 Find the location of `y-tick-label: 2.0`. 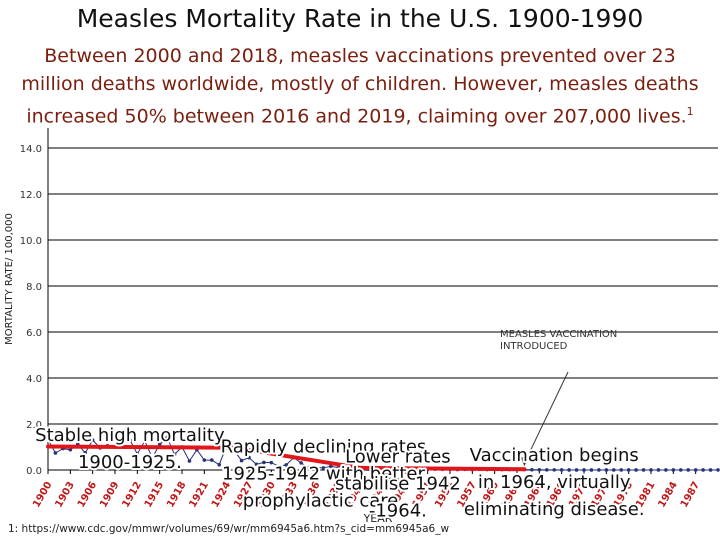

y-tick-label: 2.0 is located at coordinates (34, 425).